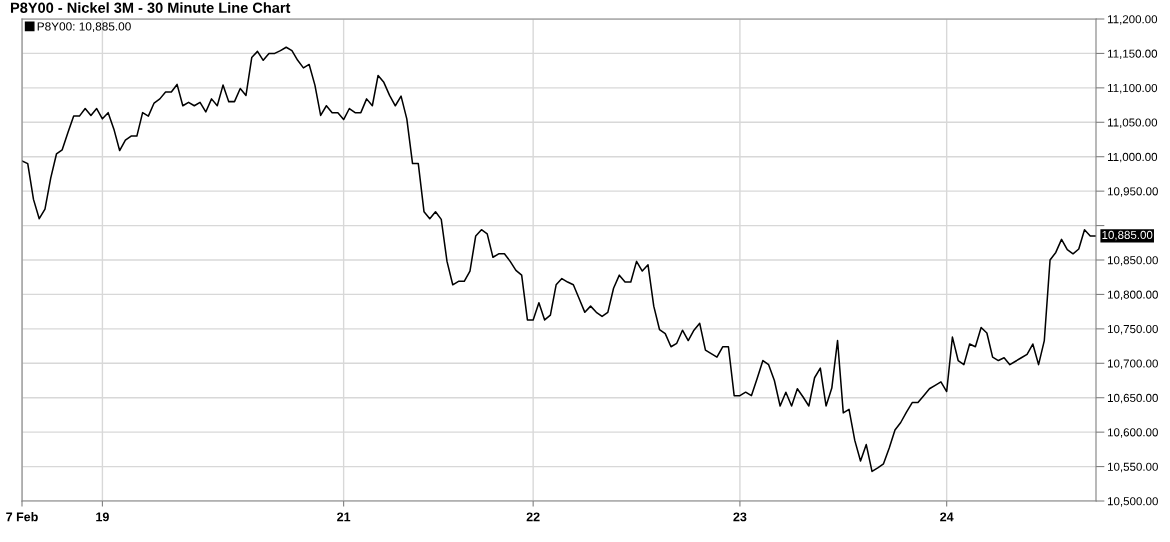 Image resolution: width=1170 pixels, height=542 pixels. What do you see at coordinates (1132, 433) in the screenshot?
I see `y-tick-label: 10,600.00` at bounding box center [1132, 433].